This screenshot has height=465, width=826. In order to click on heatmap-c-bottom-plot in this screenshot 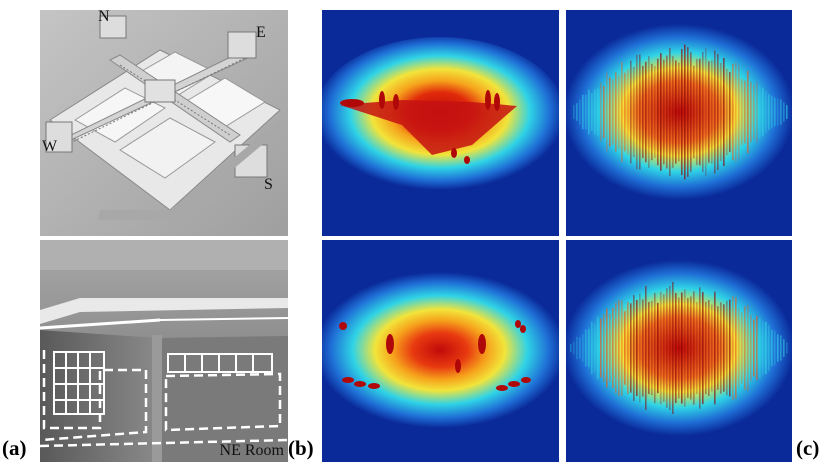, I will do `click(679, 351)`.